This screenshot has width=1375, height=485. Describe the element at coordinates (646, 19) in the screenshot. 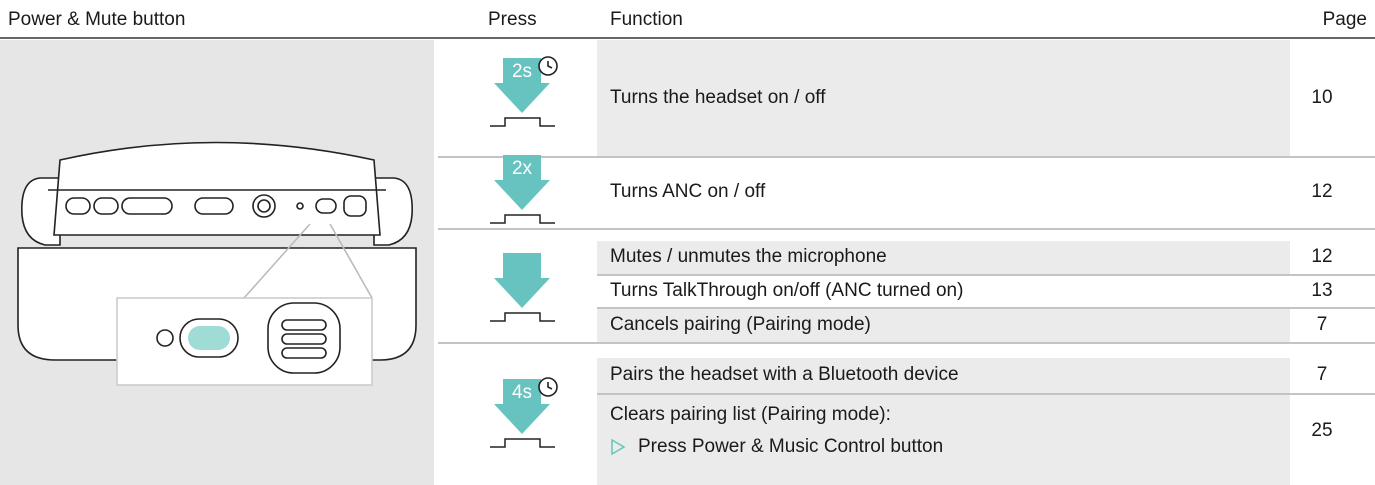

I see `header-function: Function` at that location.